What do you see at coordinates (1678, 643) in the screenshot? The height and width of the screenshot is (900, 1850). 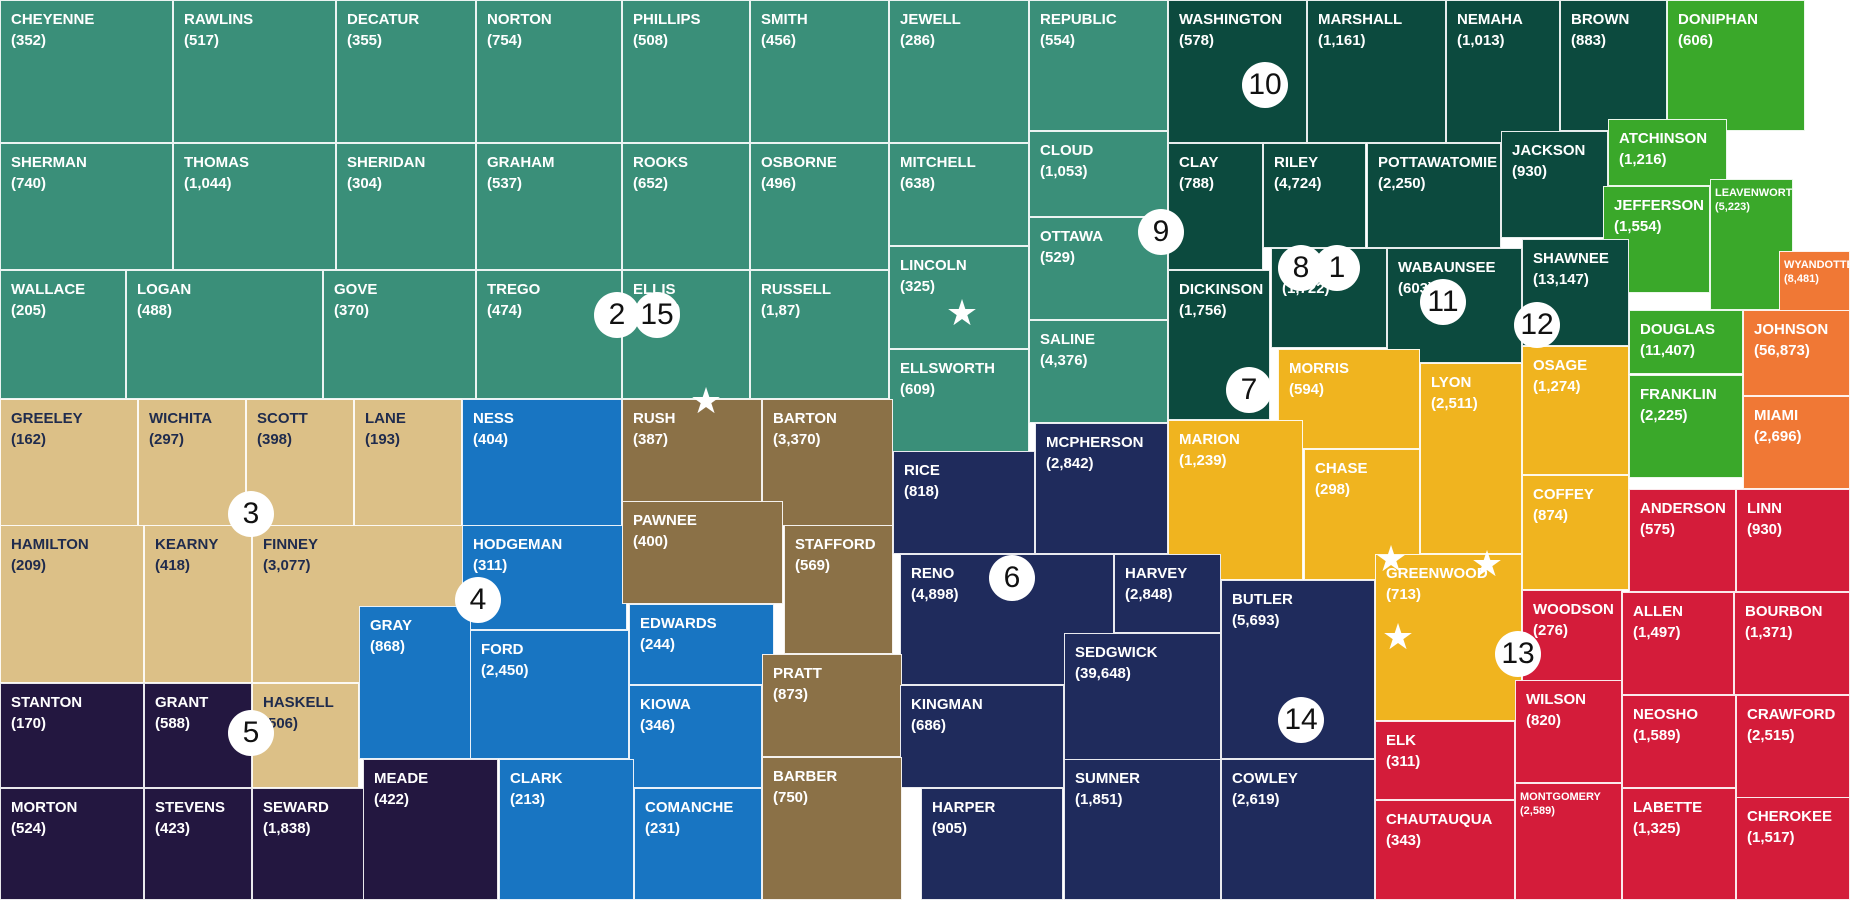 I see `county-allen: ALLEN (1,497)` at bounding box center [1678, 643].